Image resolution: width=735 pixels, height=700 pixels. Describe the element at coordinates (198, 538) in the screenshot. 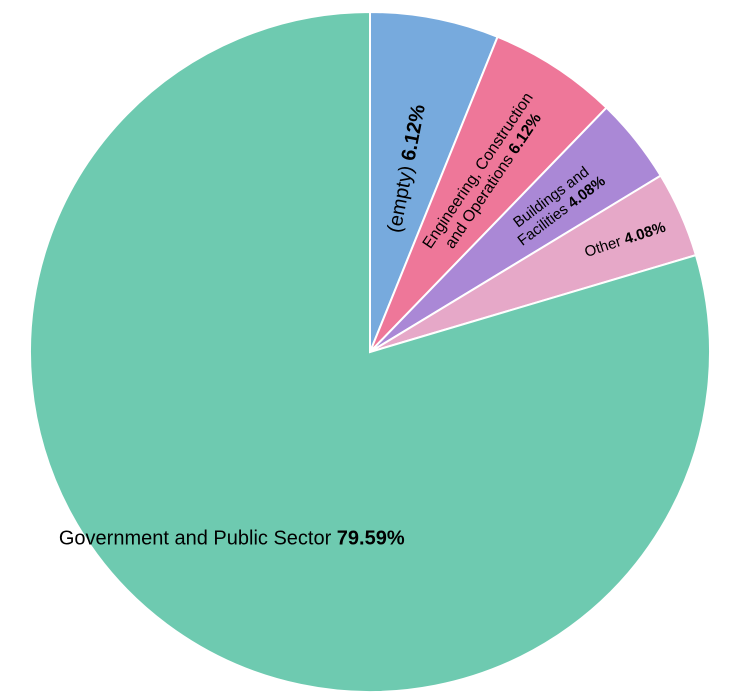

I see `slice-label-text: Government and Public Sector` at that location.